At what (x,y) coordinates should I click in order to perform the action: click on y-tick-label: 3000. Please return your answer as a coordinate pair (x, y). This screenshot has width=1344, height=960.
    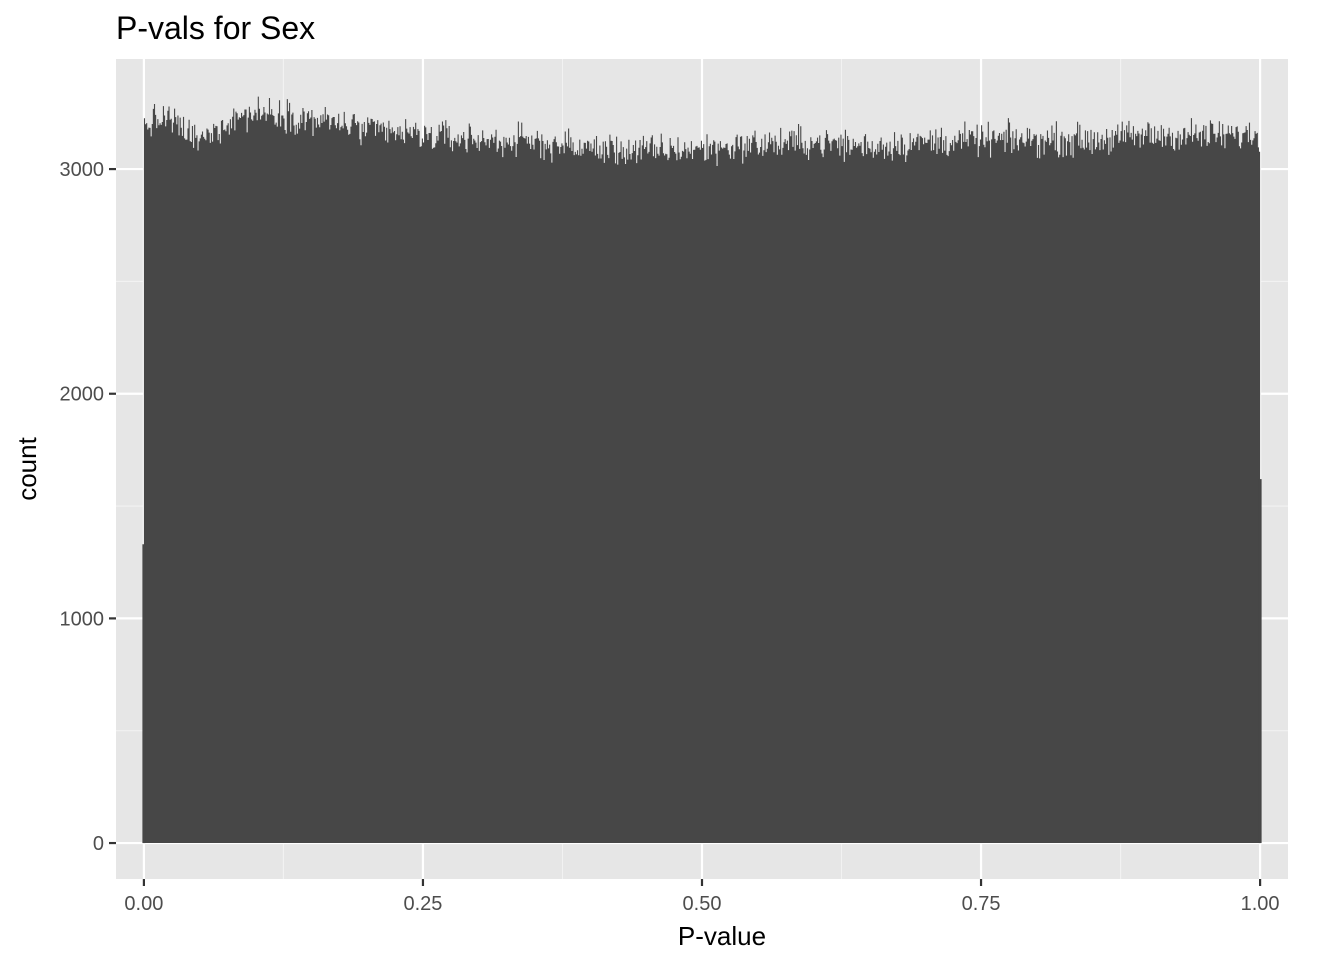
    Looking at the image, I should click on (82, 170).